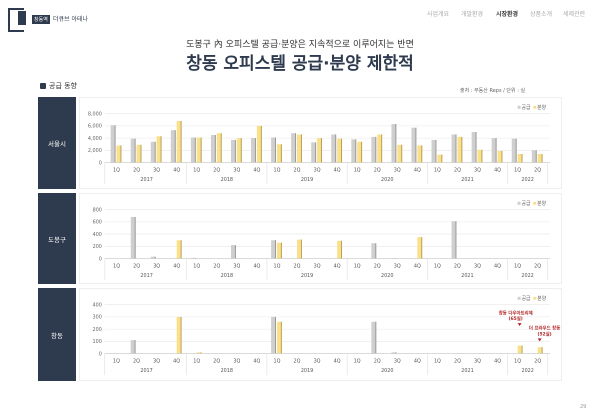 The image size is (600, 415). Describe the element at coordinates (525, 204) in the screenshot. I see `legend-supply: 공급` at that location.